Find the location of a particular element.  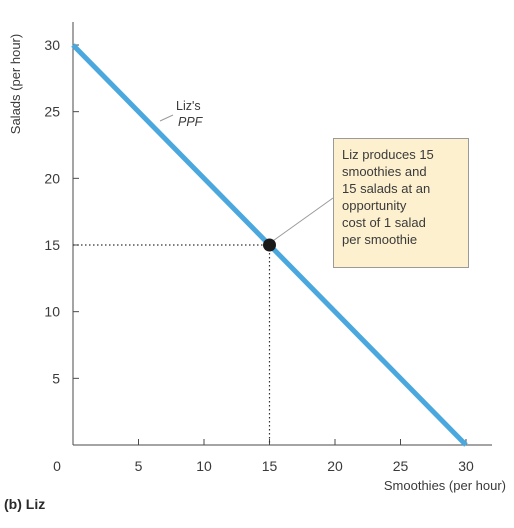

x-tick-label: 10 is located at coordinates (204, 466).